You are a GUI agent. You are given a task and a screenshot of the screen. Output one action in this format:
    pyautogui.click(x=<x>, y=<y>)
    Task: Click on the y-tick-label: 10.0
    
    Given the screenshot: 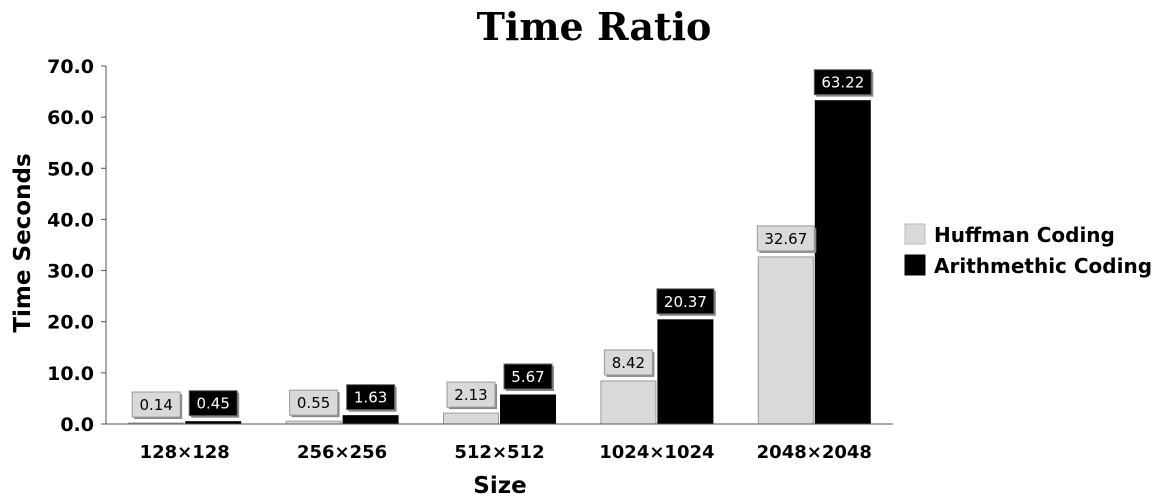 What is the action you would take?
    pyautogui.click(x=70, y=374)
    